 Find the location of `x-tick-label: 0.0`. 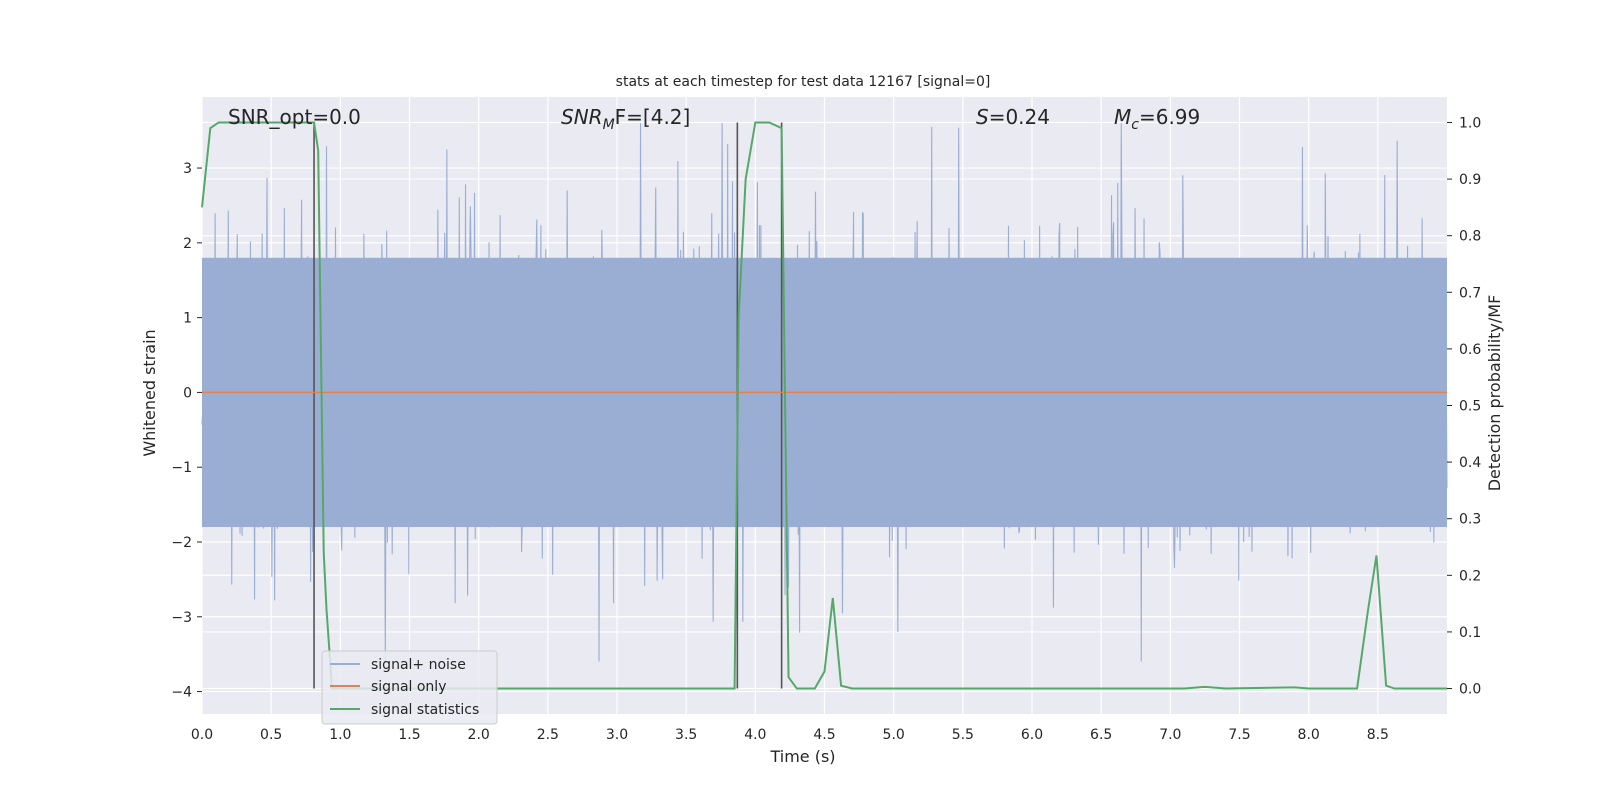

x-tick-label: 0.0 is located at coordinates (202, 735).